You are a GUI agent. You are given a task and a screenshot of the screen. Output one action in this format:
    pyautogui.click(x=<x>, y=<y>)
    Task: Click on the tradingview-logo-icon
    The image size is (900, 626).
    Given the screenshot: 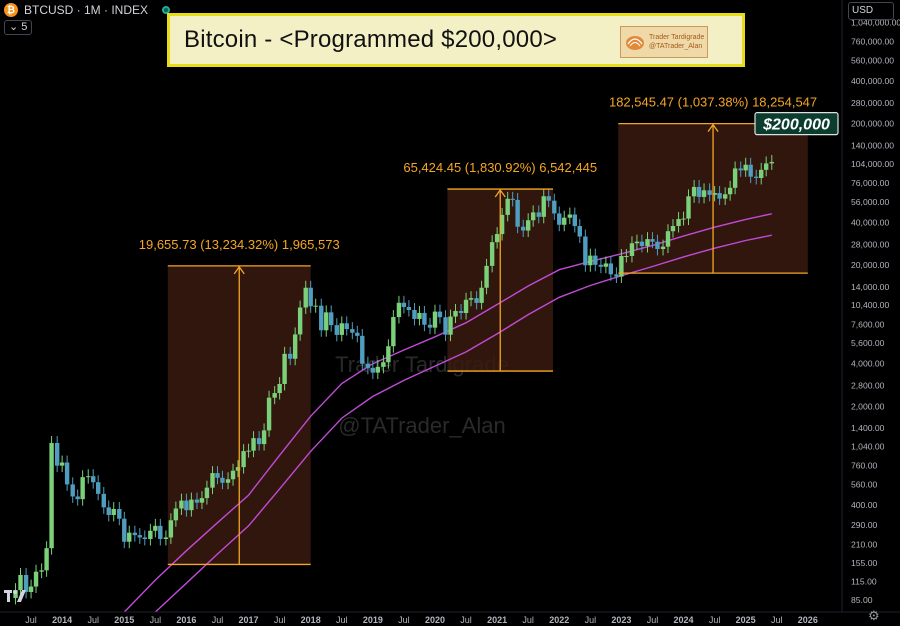 What is the action you would take?
    pyautogui.click(x=15, y=597)
    